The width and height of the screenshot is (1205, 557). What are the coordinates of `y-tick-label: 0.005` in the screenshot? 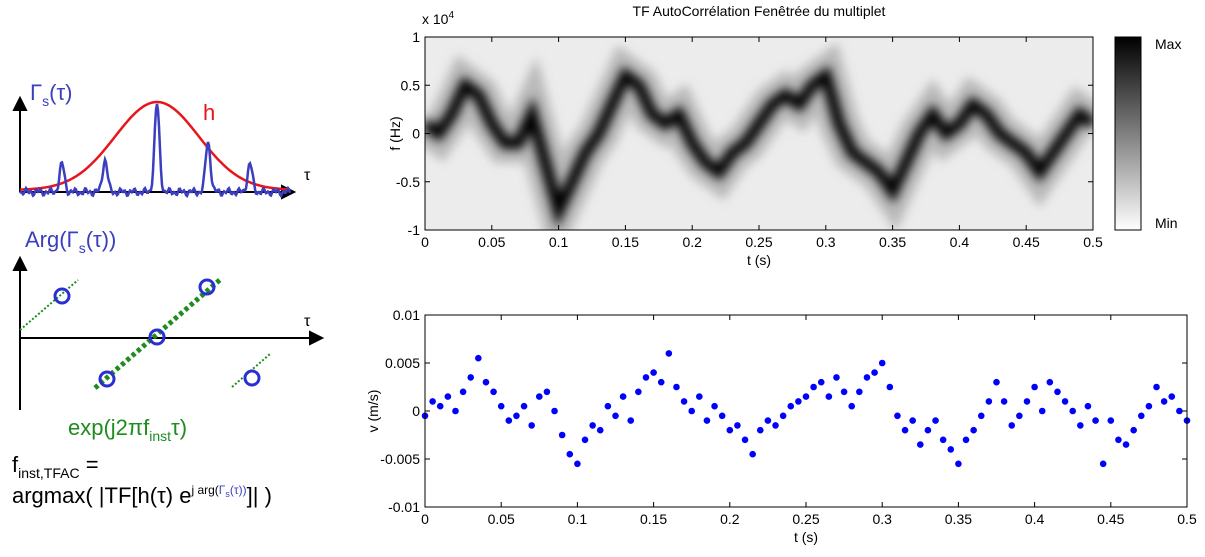 It's located at (402, 363).